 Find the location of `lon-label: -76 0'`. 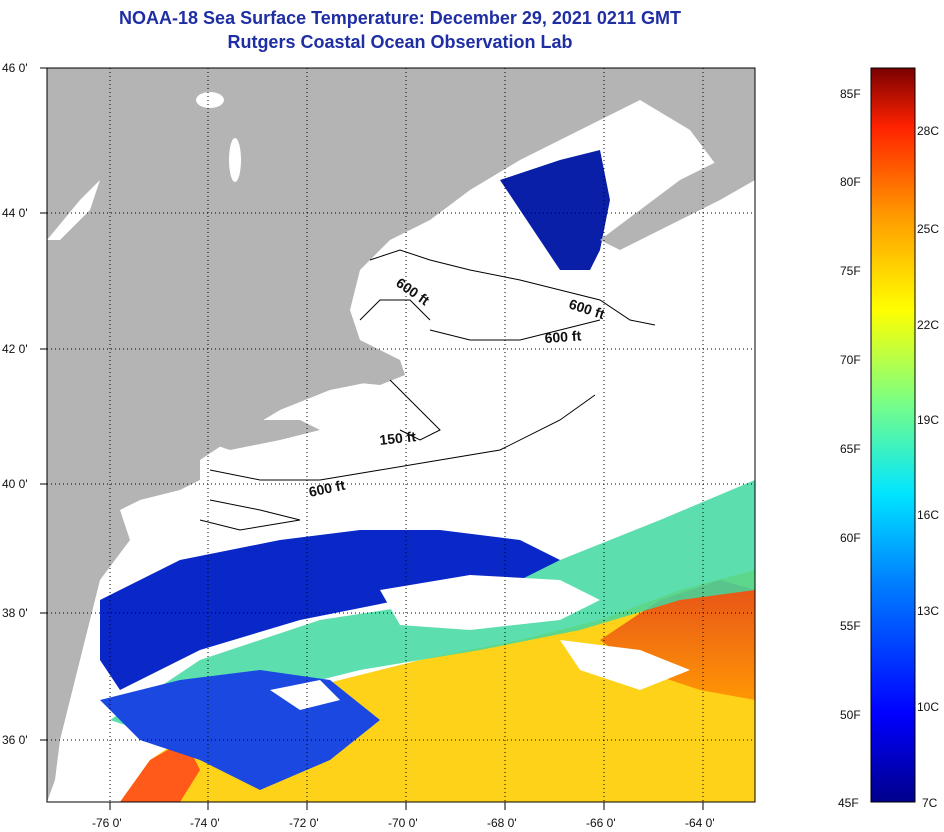

lon-label: -76 0' is located at coordinates (107, 823).